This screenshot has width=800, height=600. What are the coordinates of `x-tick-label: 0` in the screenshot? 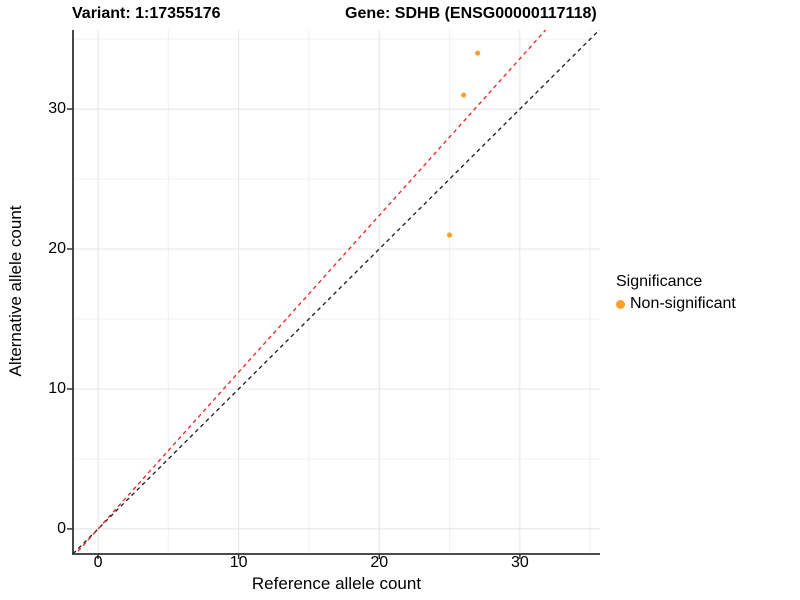 It's located at (98, 562).